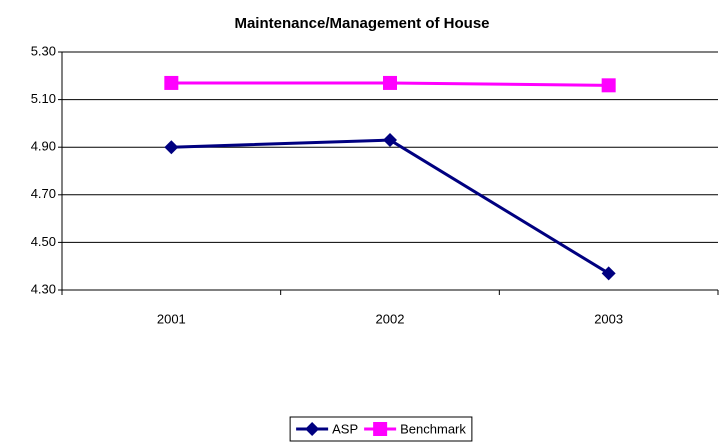 The width and height of the screenshot is (721, 448). I want to click on x-tick-label: 2002, so click(390, 318).